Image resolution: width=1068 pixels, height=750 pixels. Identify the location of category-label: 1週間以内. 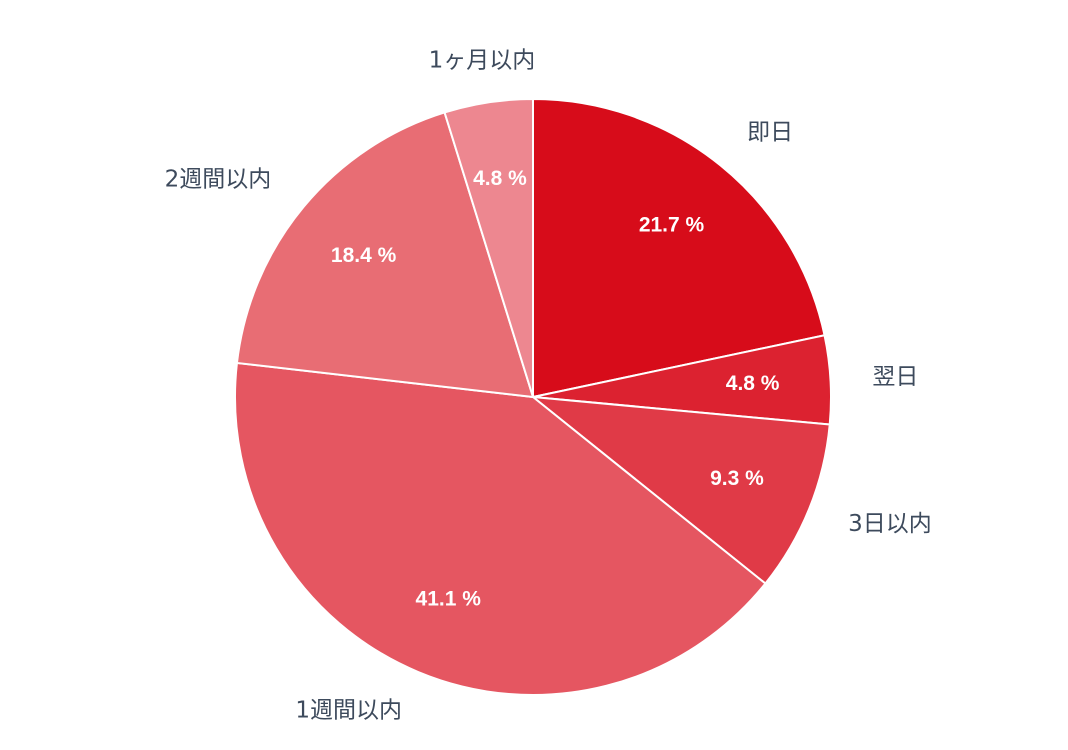
(348, 710).